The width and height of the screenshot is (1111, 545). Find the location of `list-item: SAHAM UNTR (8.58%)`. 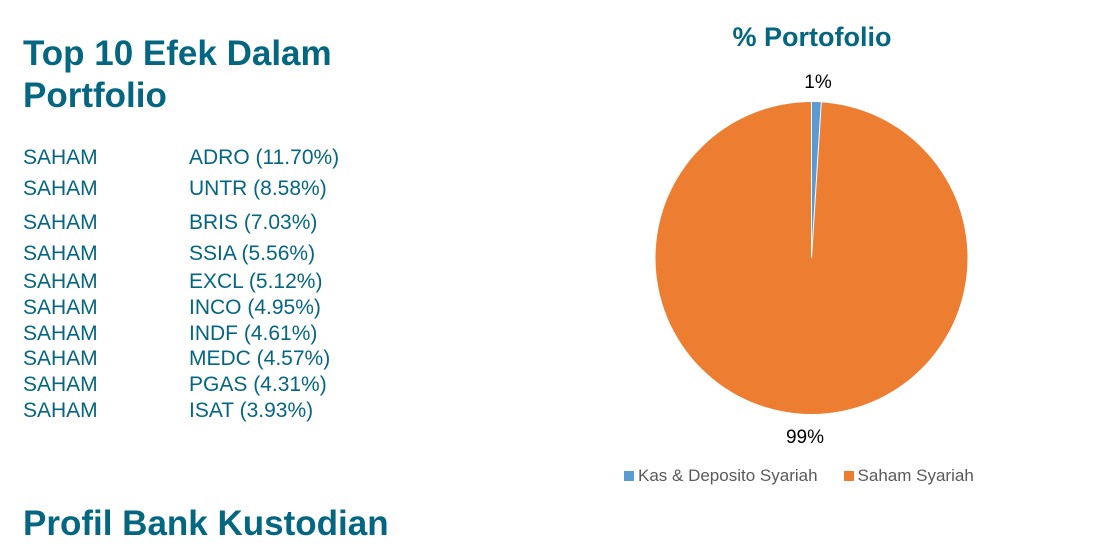

list-item: SAHAM UNTR (8.58%) is located at coordinates (203, 189).